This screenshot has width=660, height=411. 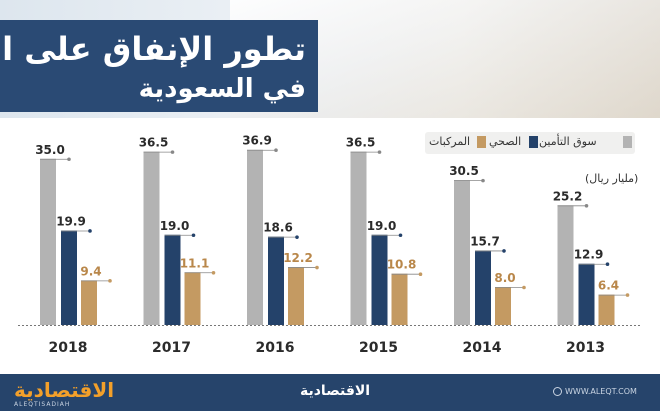 I want to click on data-label-2018-2: 9.4, so click(x=90, y=271).